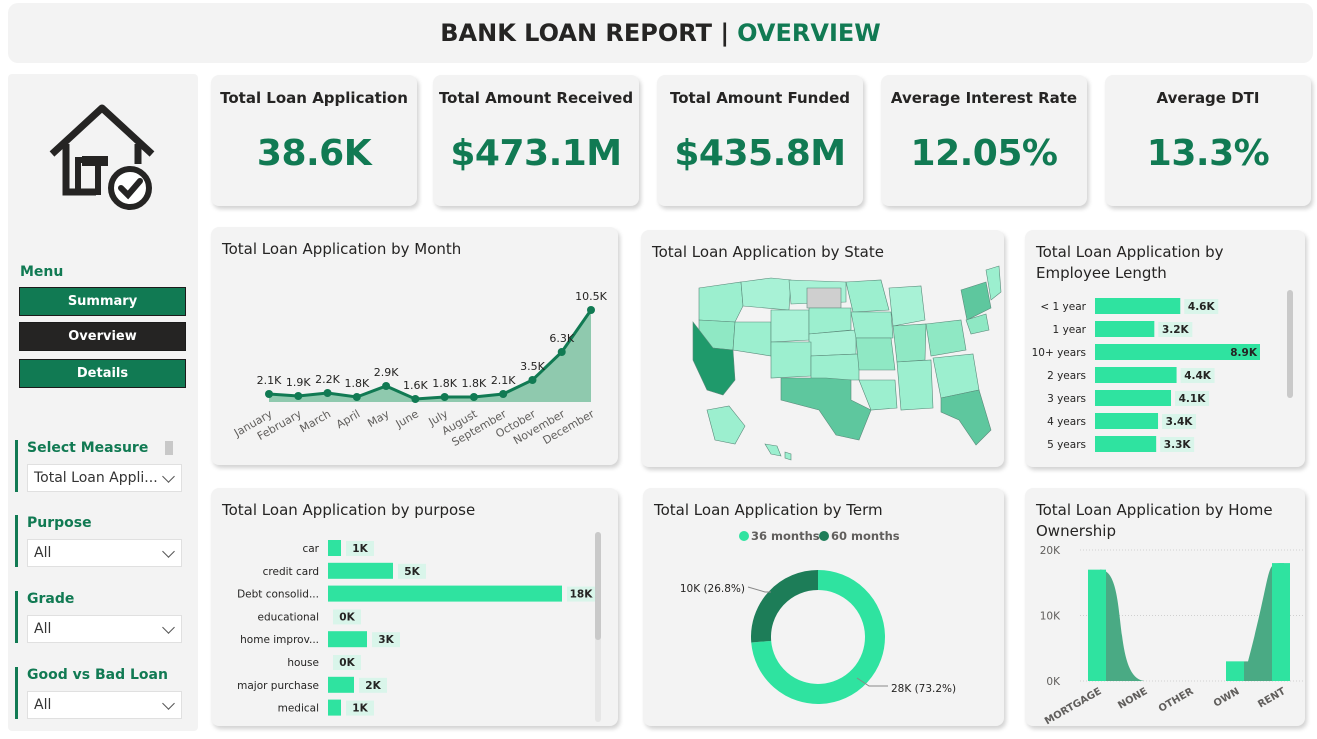 The width and height of the screenshot is (1317, 739). Describe the element at coordinates (59, 523) in the screenshot. I see `purpose-title: Purpose` at that location.